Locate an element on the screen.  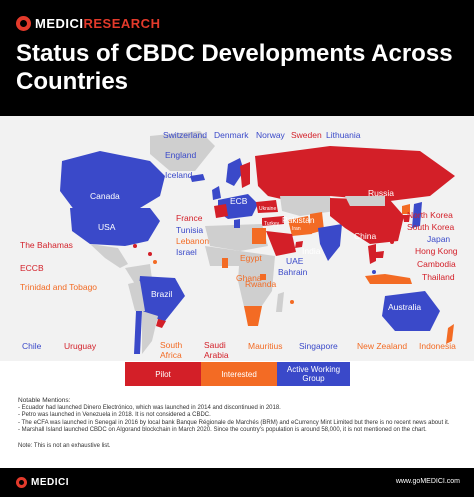
russia-shape is located at coordinates (355, 173).